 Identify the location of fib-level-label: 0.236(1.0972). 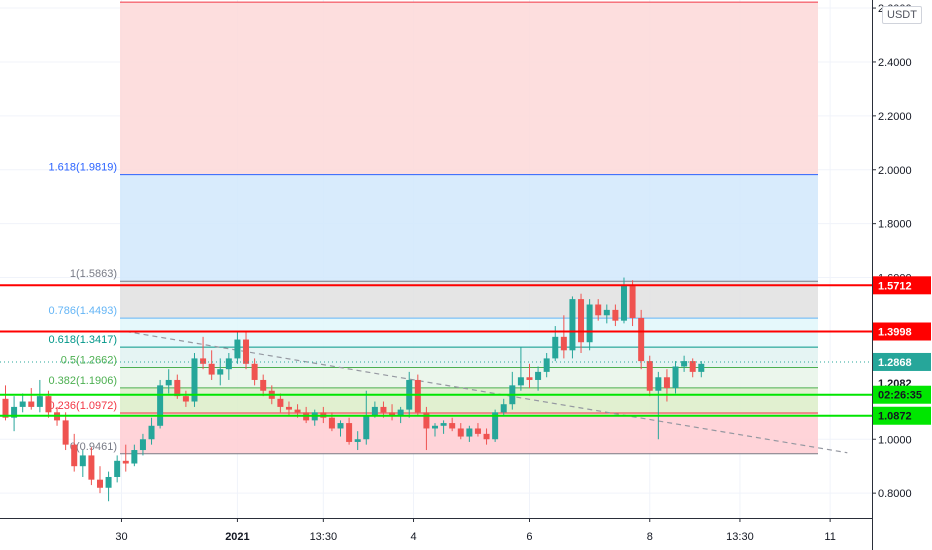
(83, 406).